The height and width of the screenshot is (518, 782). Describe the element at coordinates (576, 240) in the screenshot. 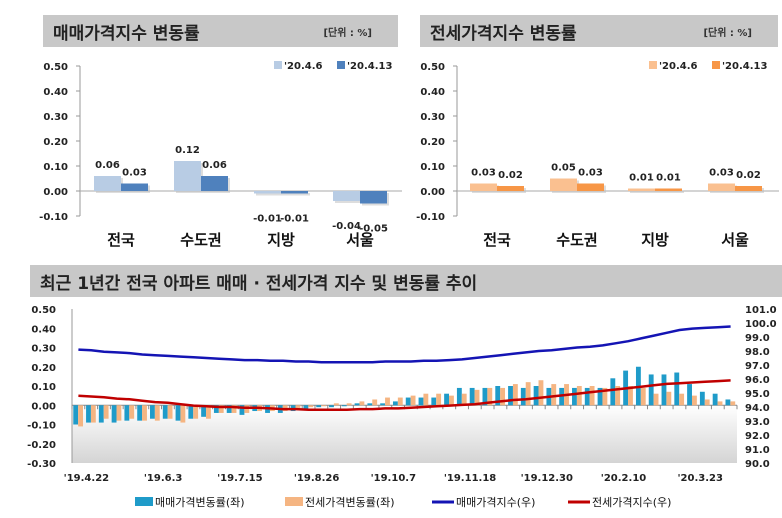

I see `category-label: 수도권` at that location.